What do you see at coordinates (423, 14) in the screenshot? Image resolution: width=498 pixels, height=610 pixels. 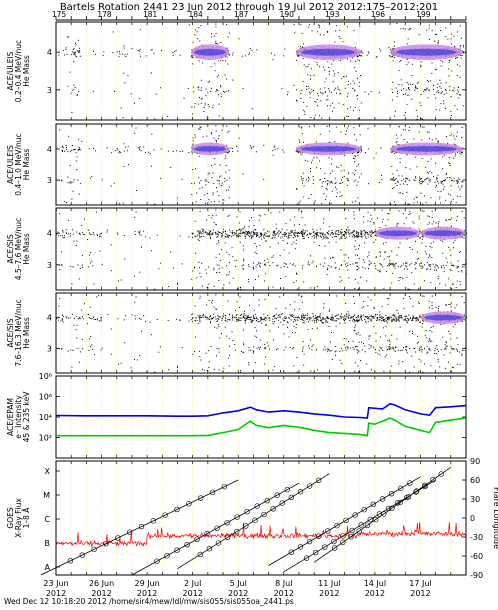 I see `doy-tick-label: 199` at bounding box center [423, 14].